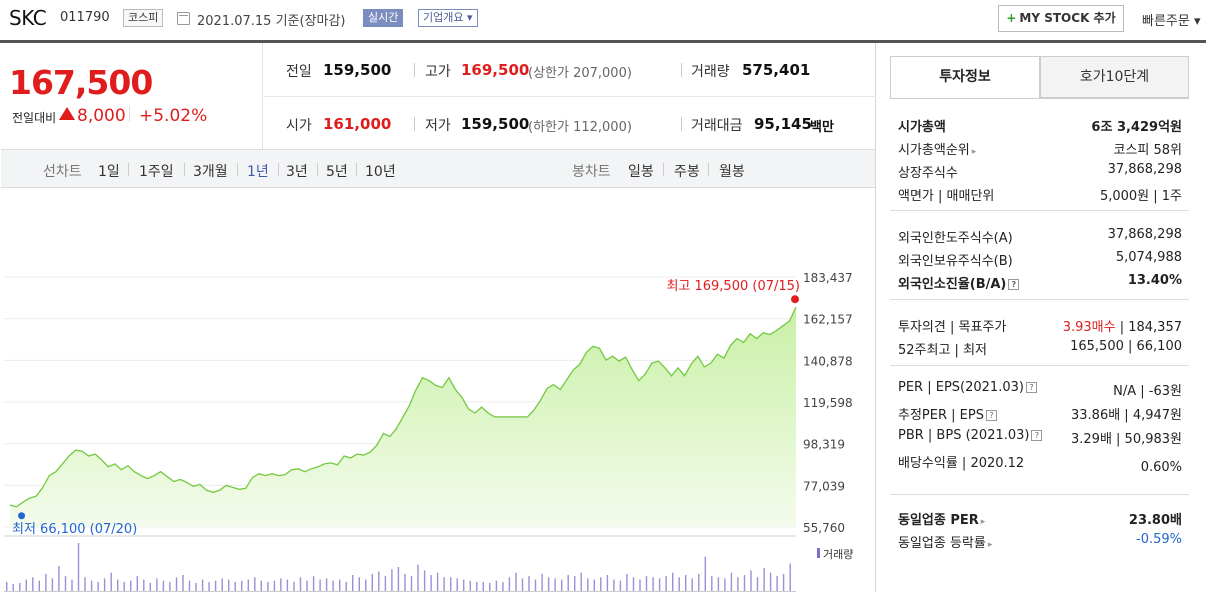  What do you see at coordinates (1061, 18) in the screenshot?
I see `add-my-stock-button: + MY STOCK 추가` at bounding box center [1061, 18].